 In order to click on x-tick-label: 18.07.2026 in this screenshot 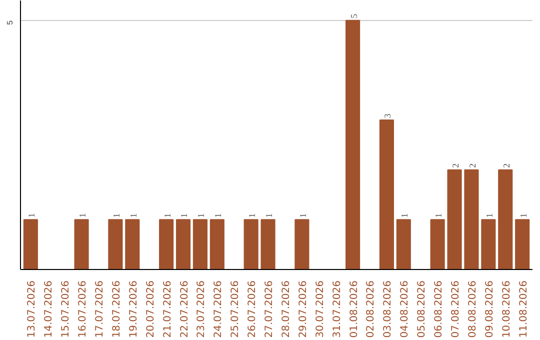, I will do `click(116, 309)`.